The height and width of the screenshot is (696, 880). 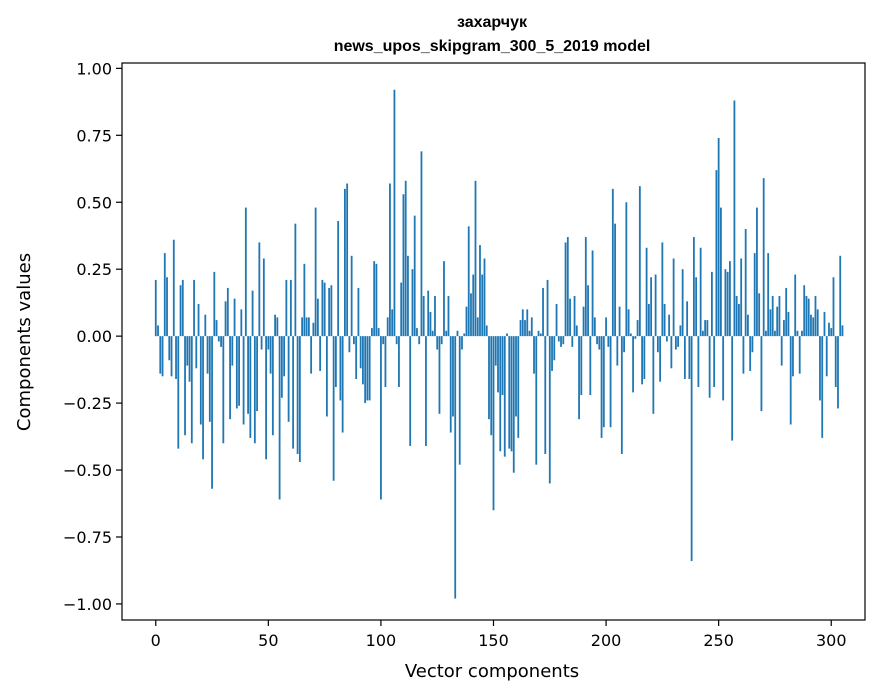 I want to click on y-tick-label: −0.25, so click(x=87, y=403).